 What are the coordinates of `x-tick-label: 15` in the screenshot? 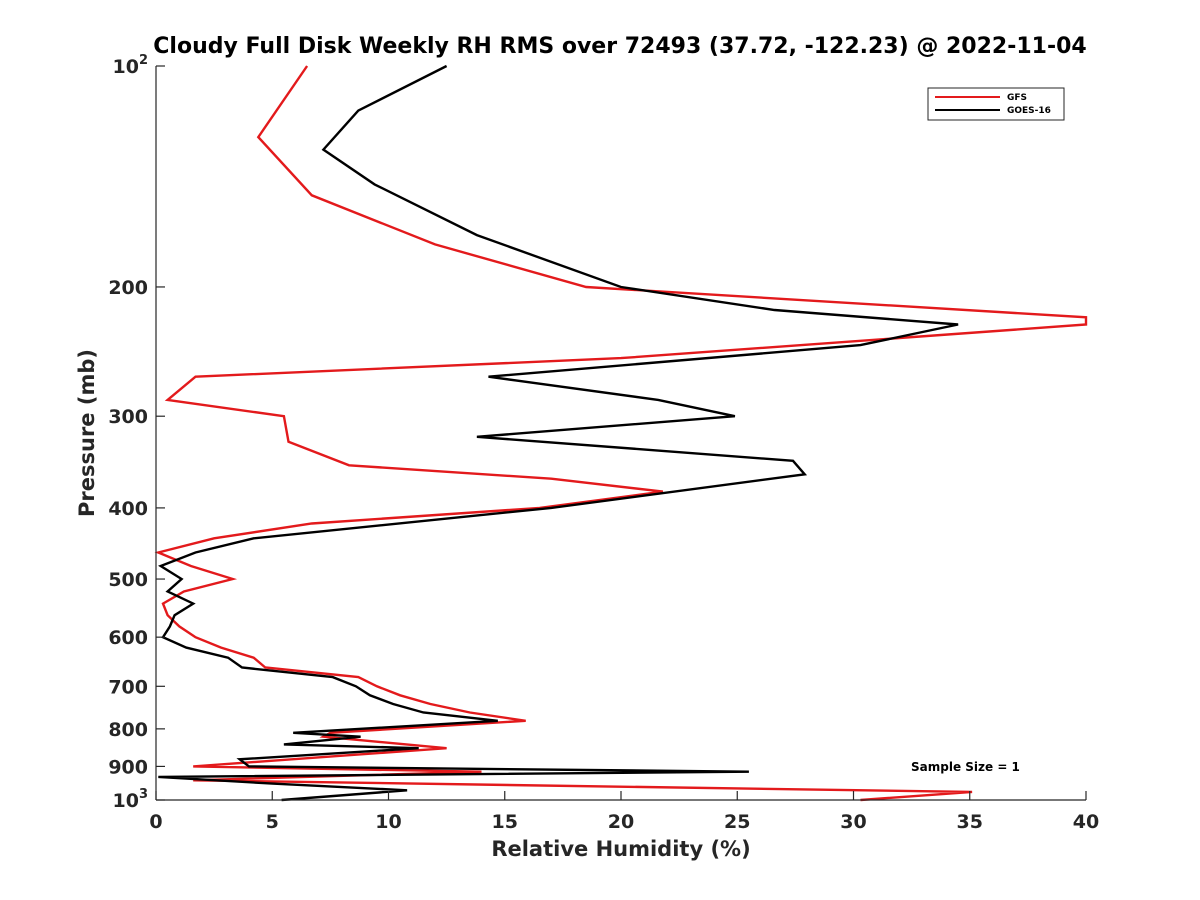 It's located at (505, 822).